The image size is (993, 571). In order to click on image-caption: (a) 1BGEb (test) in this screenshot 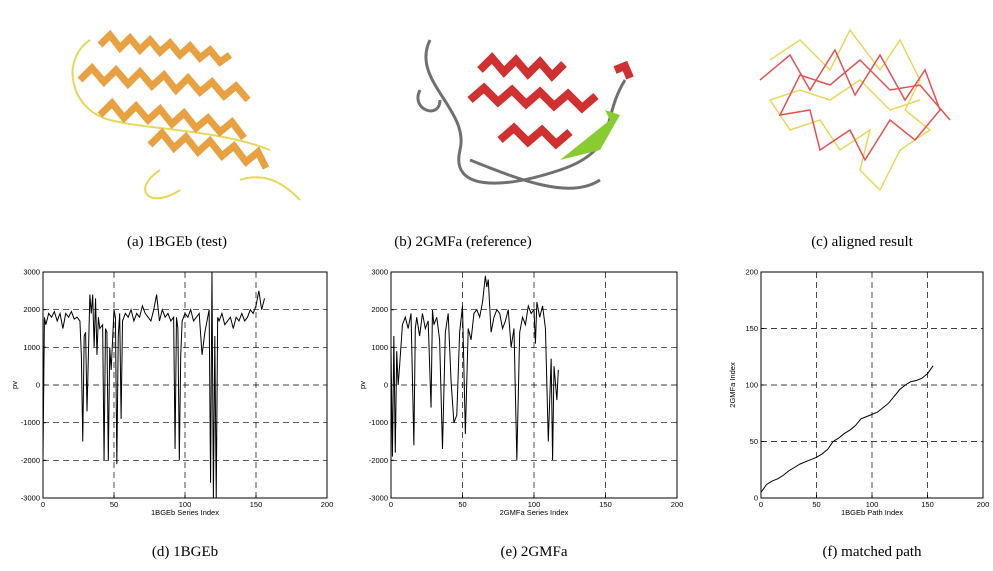, I will do `click(177, 242)`.